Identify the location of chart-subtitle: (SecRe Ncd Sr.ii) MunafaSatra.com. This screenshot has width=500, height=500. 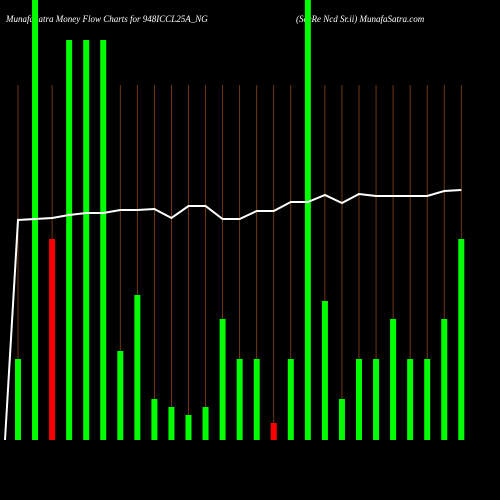
(360, 19).